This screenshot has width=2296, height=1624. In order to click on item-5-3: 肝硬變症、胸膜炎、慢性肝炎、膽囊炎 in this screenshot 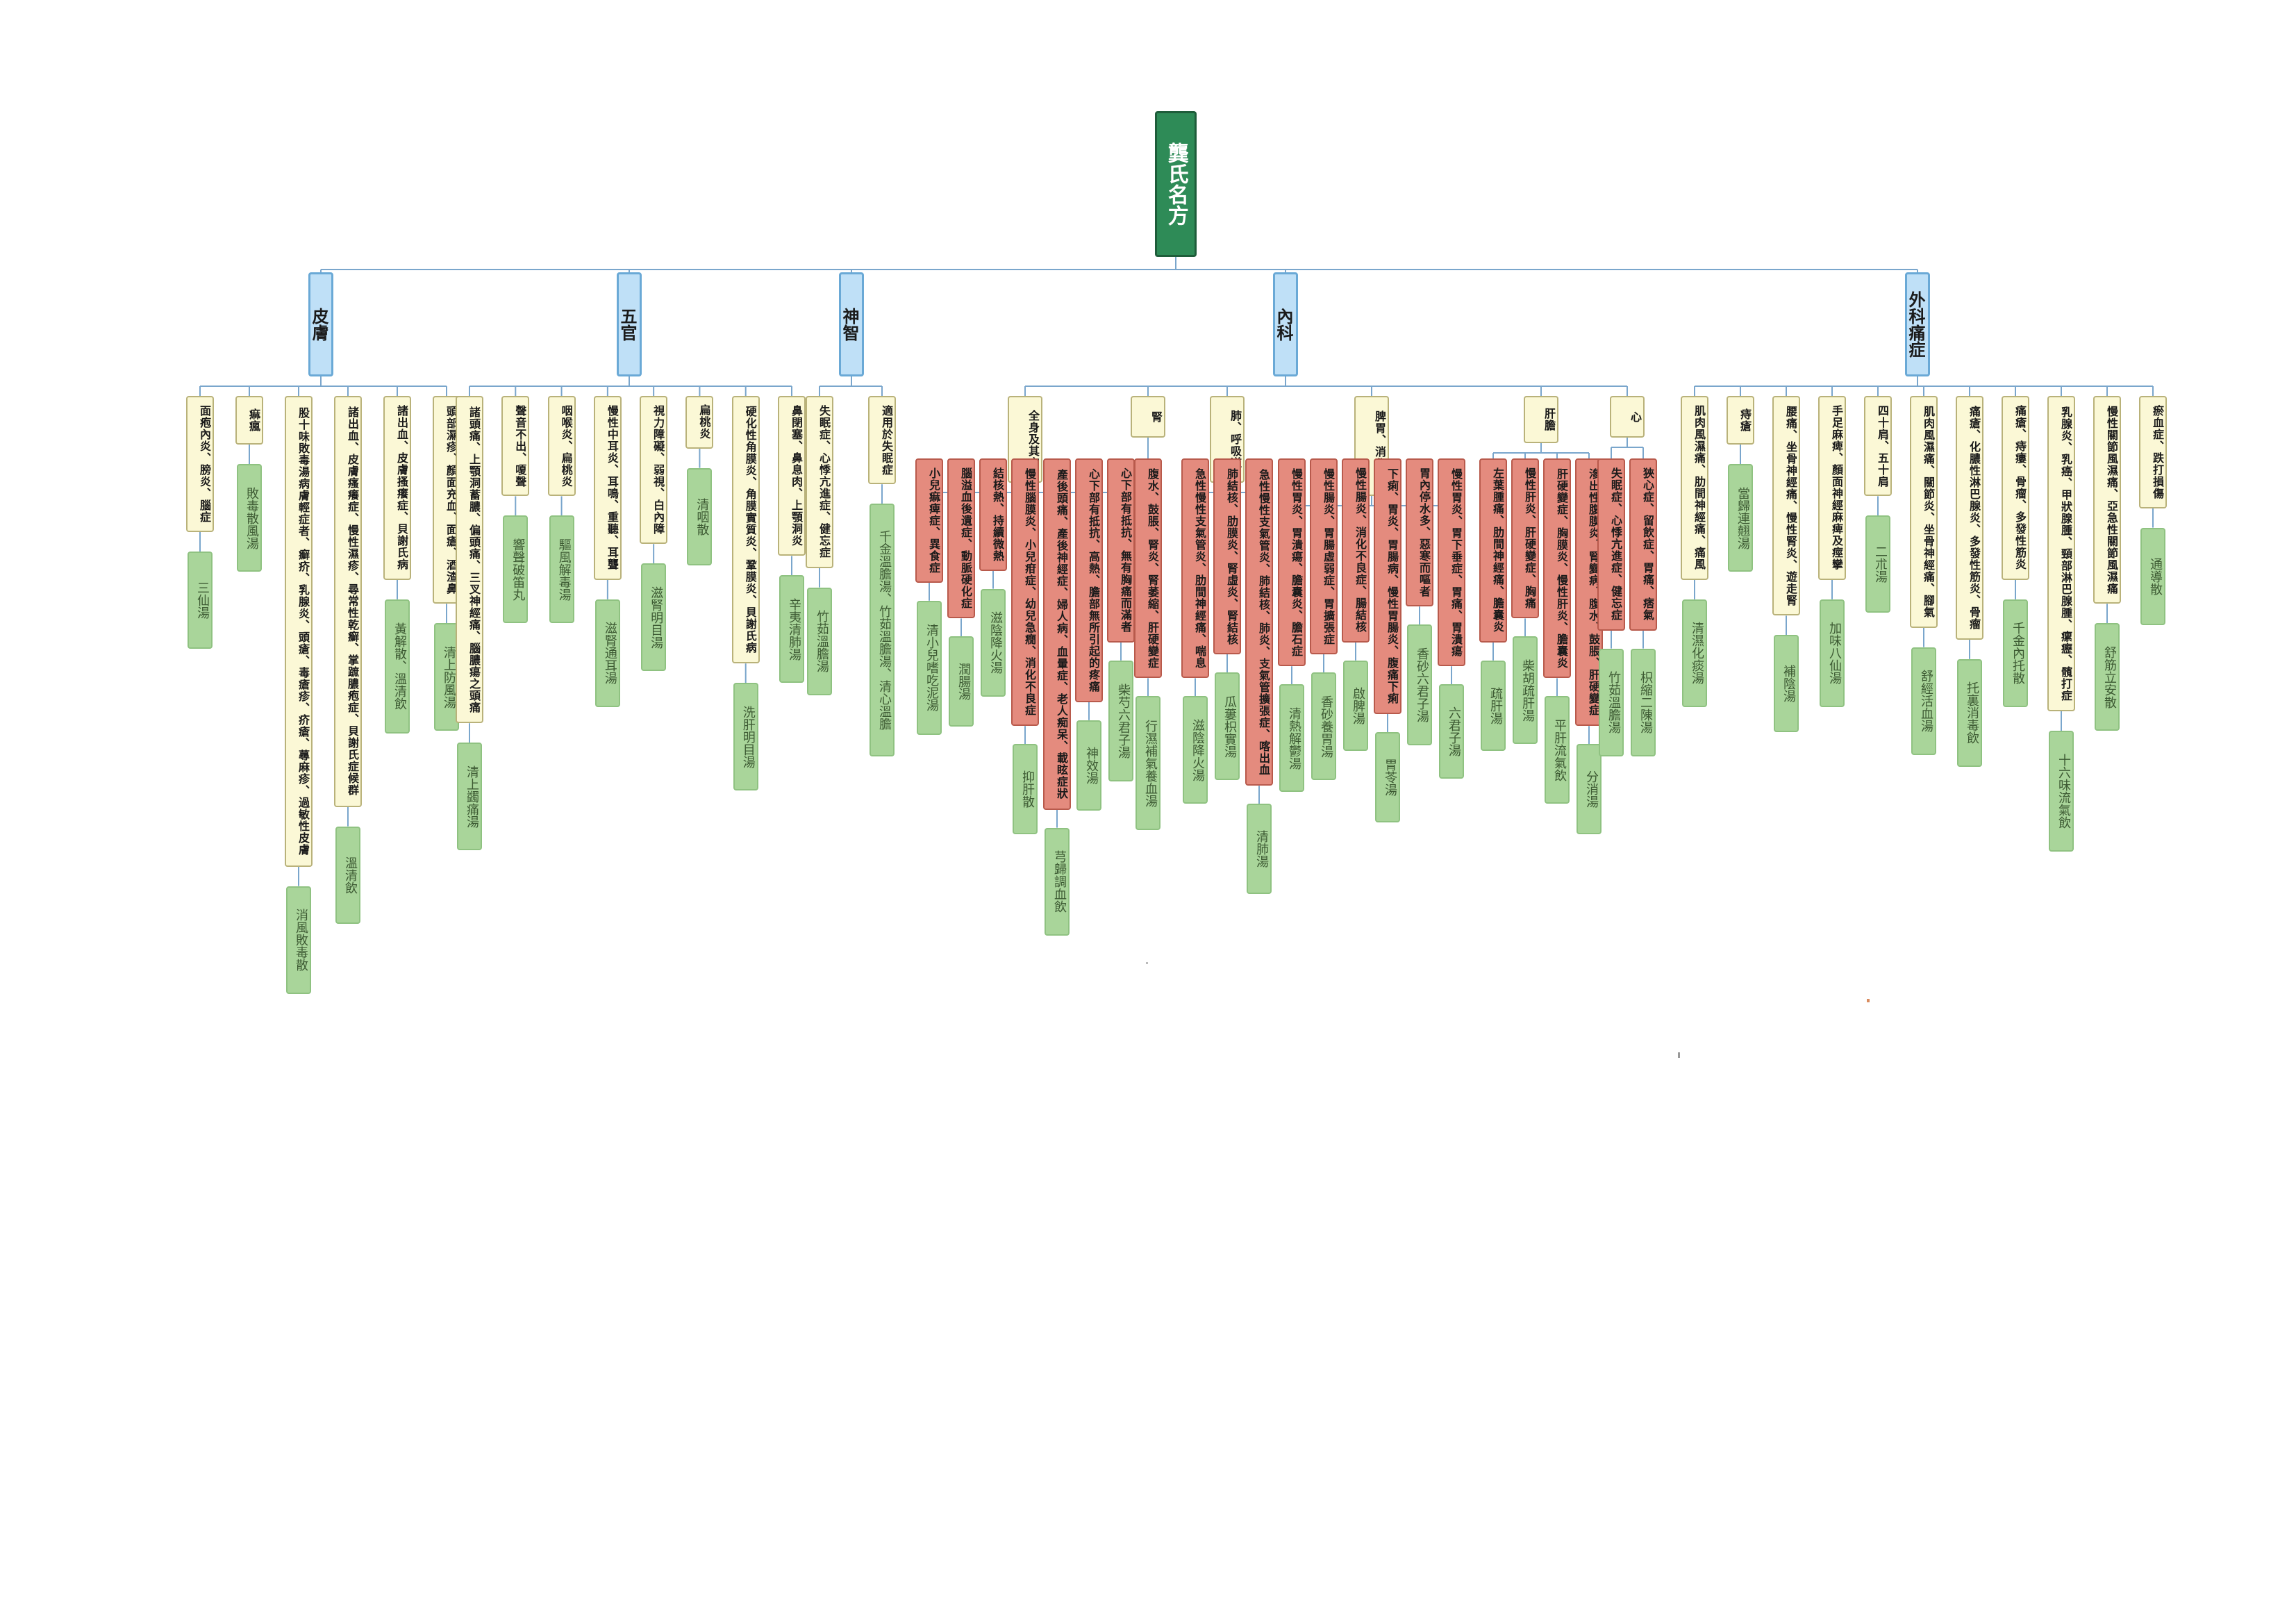, I will do `click(1557, 568)`.